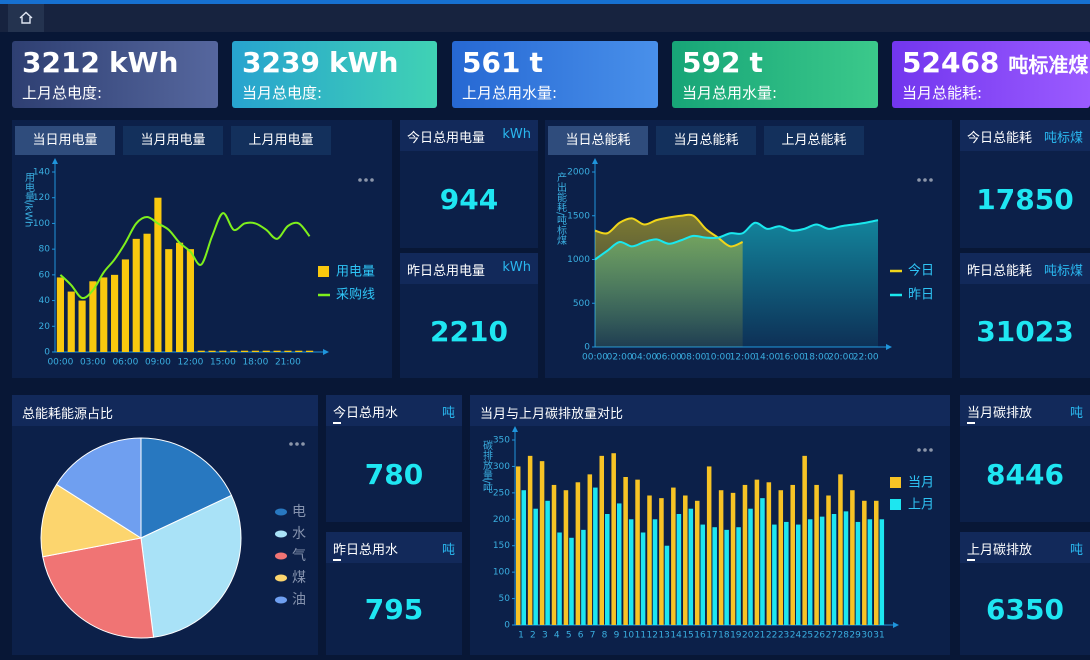  Describe the element at coordinates (1025, 474) in the screenshot. I see `stat-value: 8446` at that location.